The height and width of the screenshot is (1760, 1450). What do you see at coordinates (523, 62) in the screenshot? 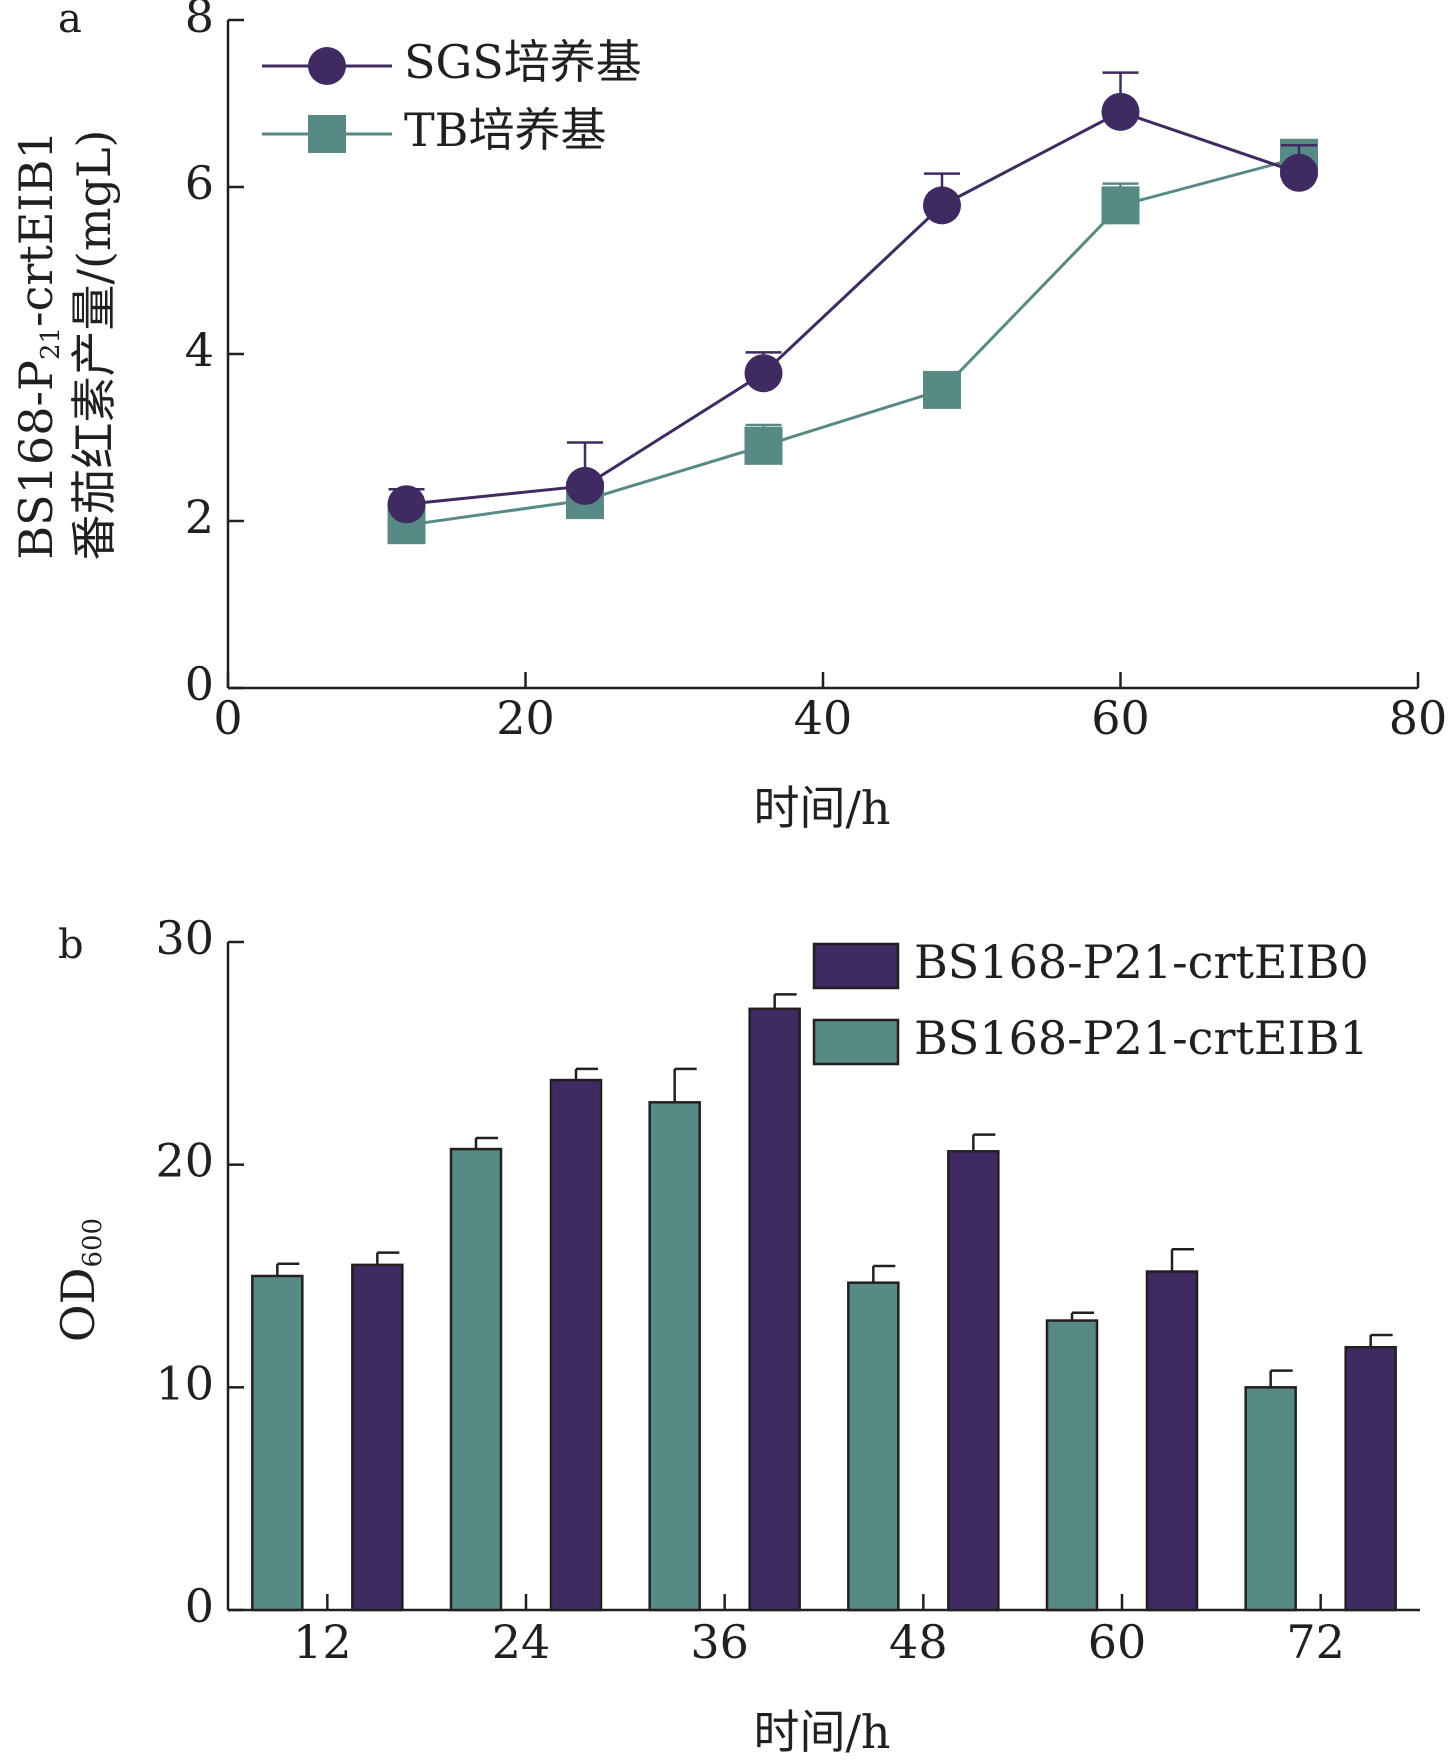
I see `legend-label: SGS培养基` at bounding box center [523, 62].